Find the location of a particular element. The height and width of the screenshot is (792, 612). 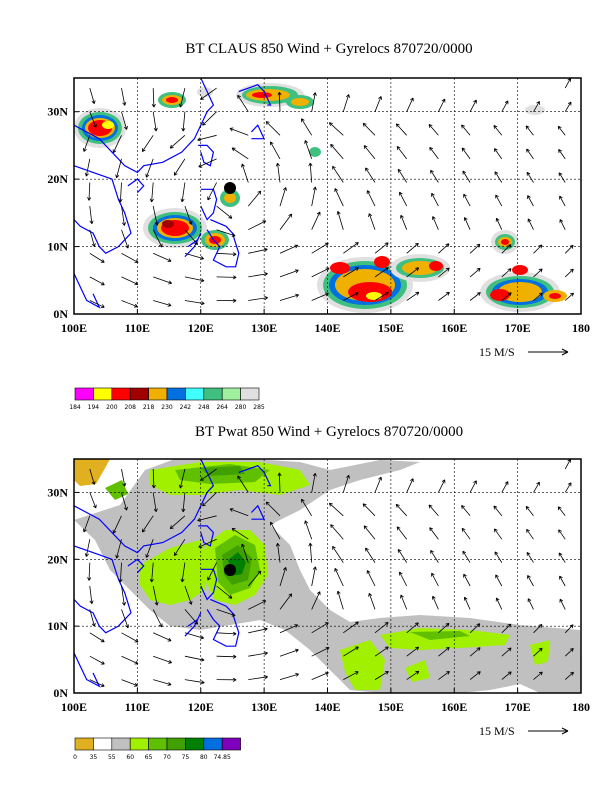

colorbar-label: 248 is located at coordinates (204, 407).